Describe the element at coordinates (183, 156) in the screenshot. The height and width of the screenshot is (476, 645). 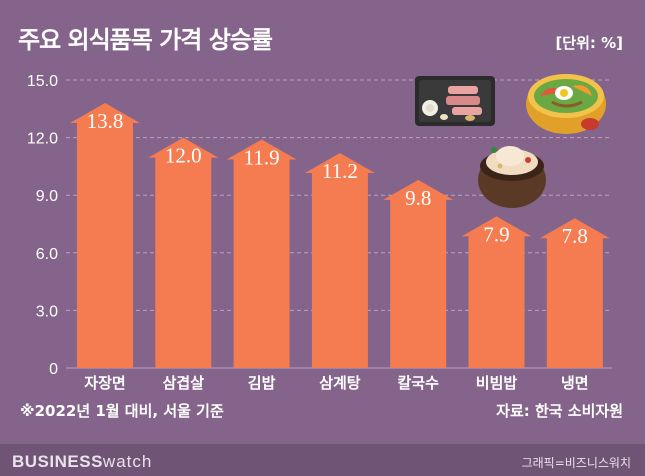
I see `bar-value-label: 12.0` at that location.